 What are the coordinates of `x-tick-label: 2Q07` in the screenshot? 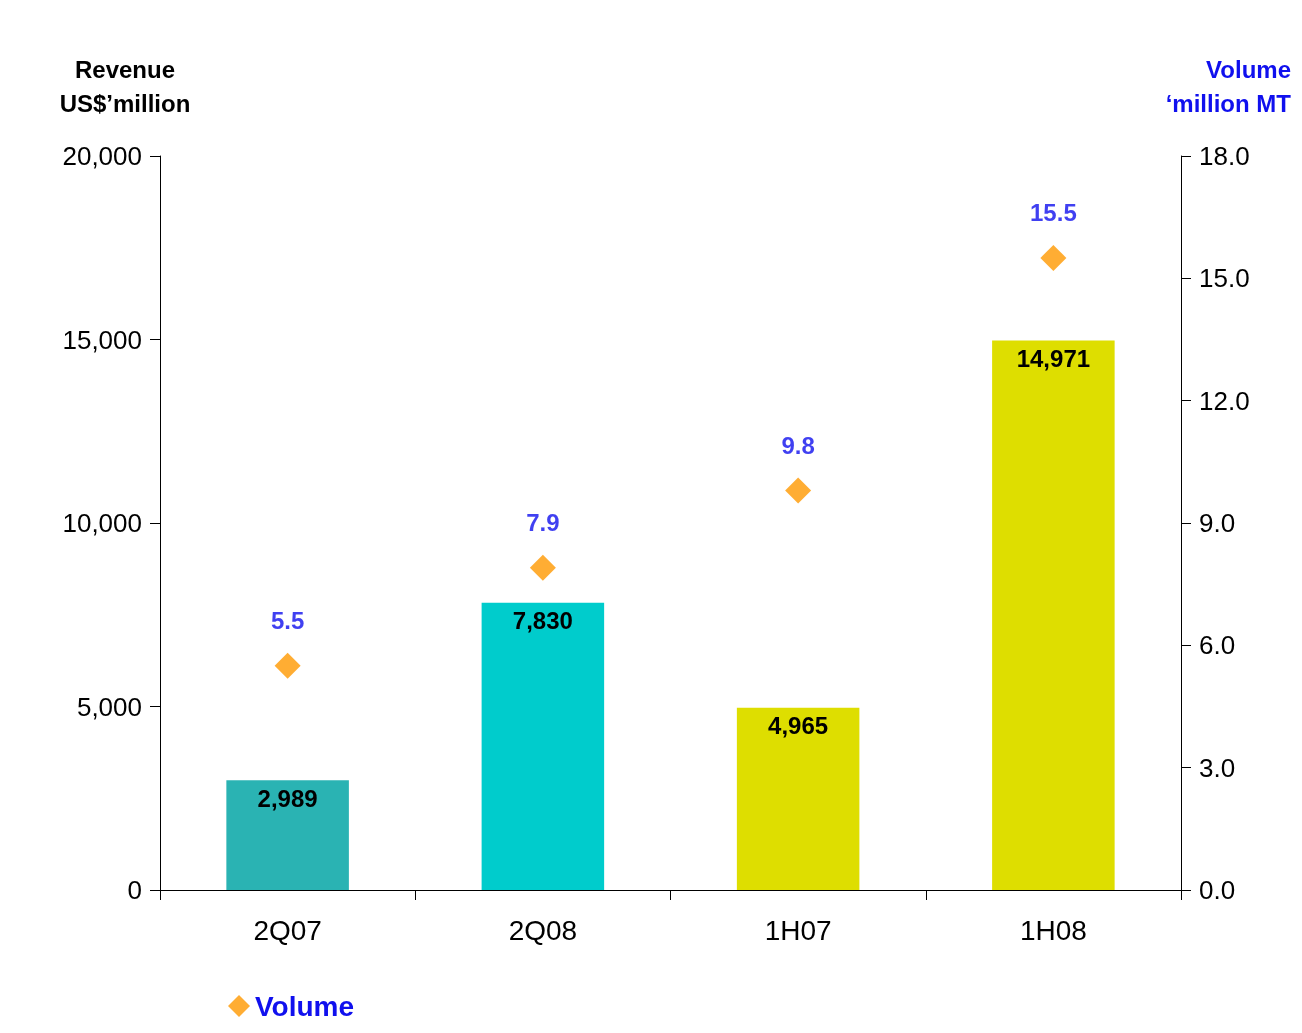 It's located at (287, 930).